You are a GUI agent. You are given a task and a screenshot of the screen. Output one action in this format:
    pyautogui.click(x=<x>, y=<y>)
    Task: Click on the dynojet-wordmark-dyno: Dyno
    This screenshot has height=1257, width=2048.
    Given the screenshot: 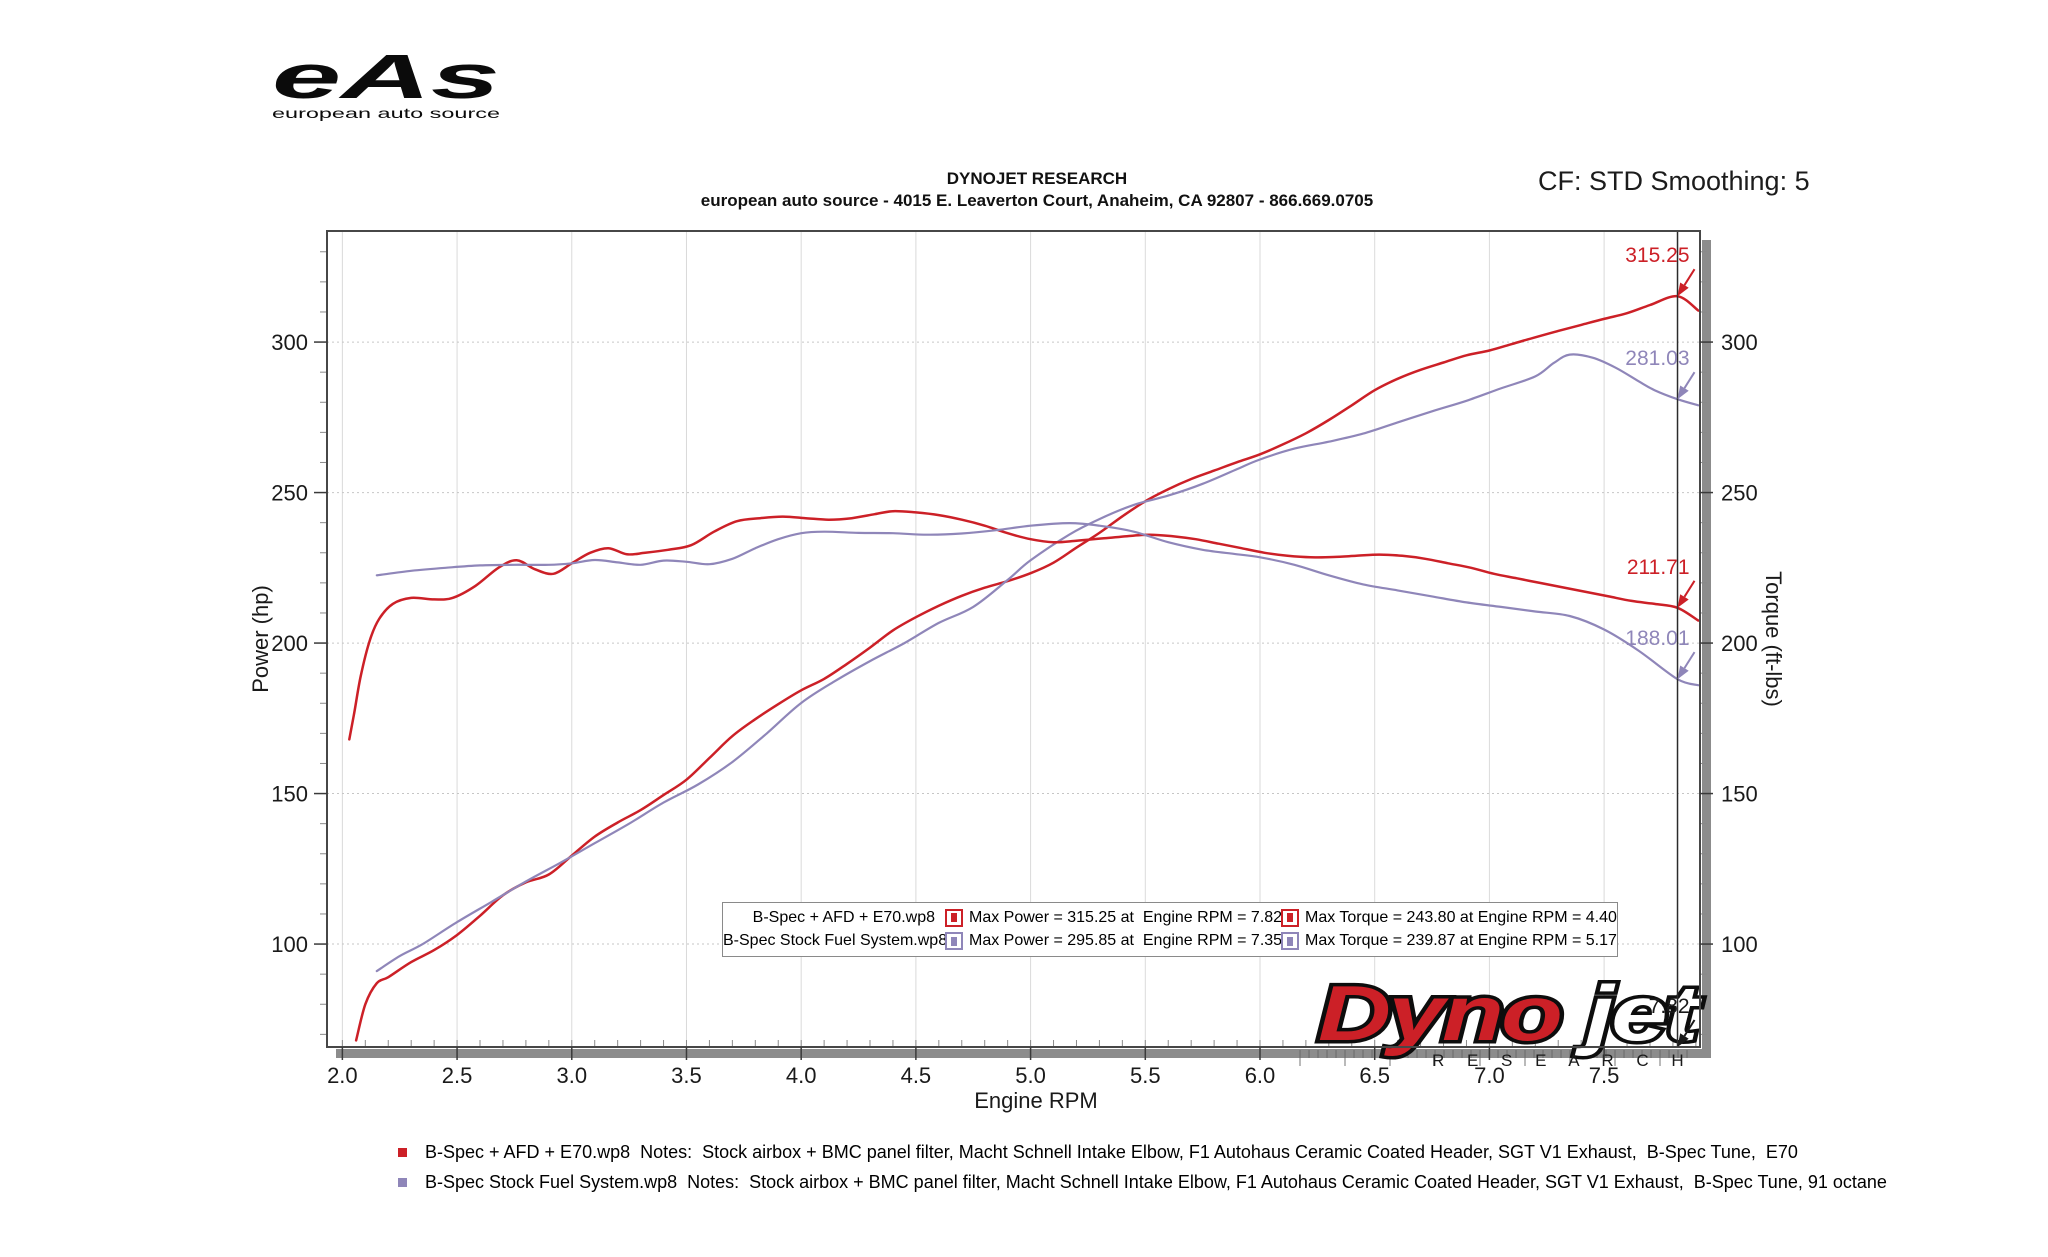 What is the action you would take?
    pyautogui.click(x=1439, y=1013)
    